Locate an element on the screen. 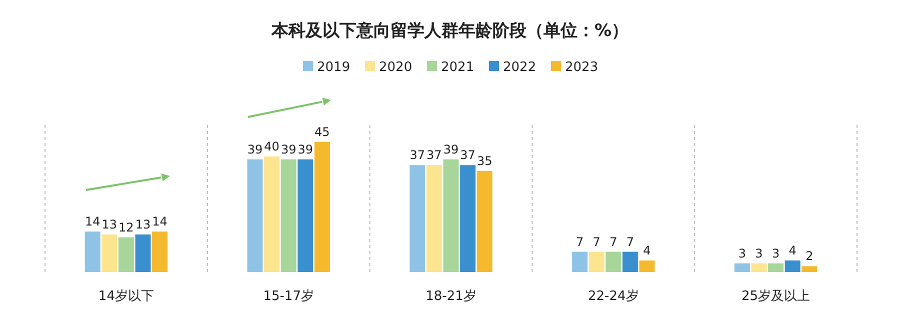 Image resolution: width=900 pixels, height=320 pixels. x-tick-label: 14岁以下 is located at coordinates (126, 296).